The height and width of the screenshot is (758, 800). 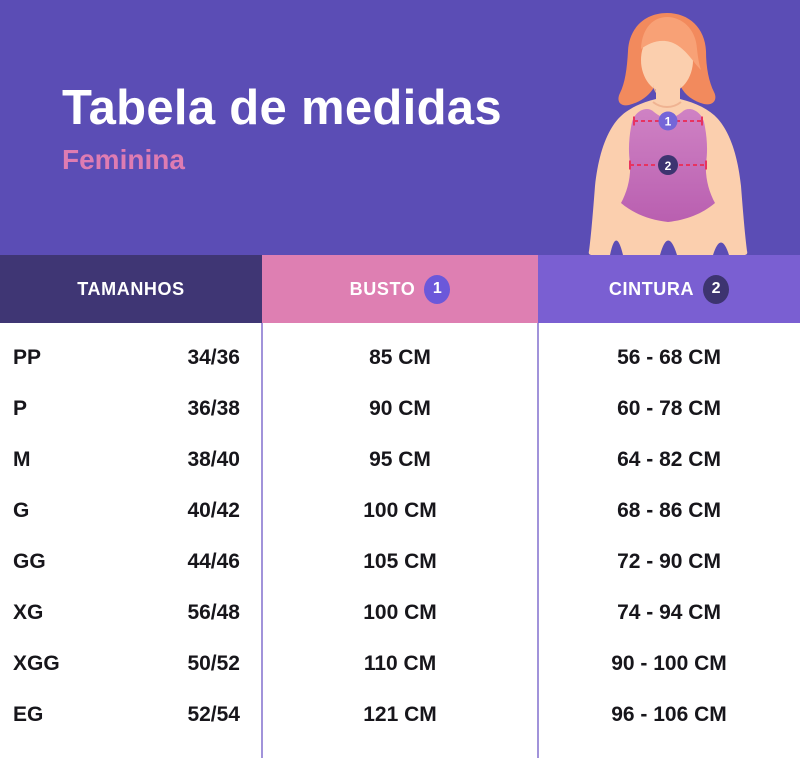 What do you see at coordinates (22, 459) in the screenshot?
I see `size-label: M` at bounding box center [22, 459].